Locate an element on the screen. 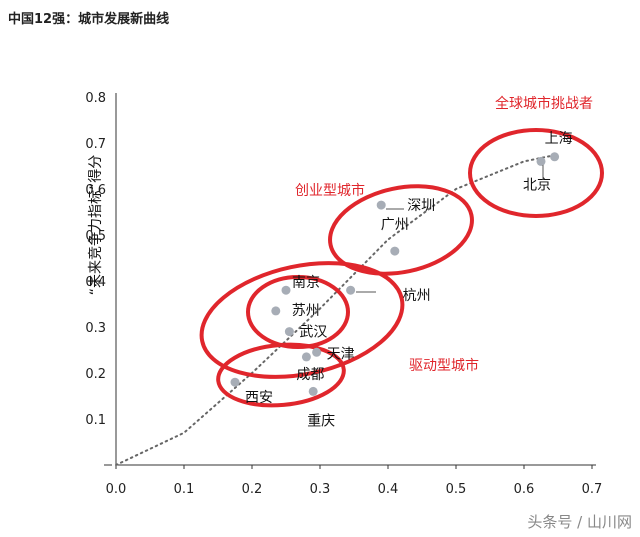 The width and height of the screenshot is (640, 537). watermark: 头条号 / 山川网 is located at coordinates (579, 522).